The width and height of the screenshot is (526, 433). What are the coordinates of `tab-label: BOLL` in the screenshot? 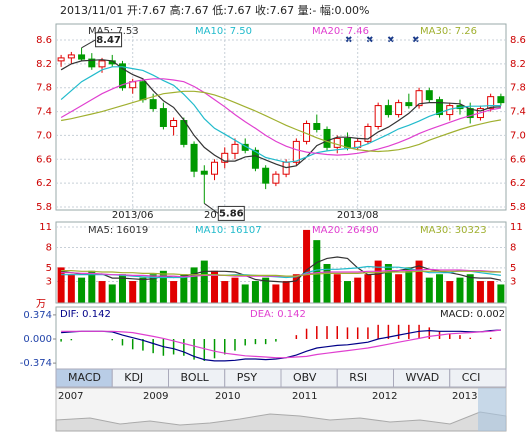 It's located at (195, 377).